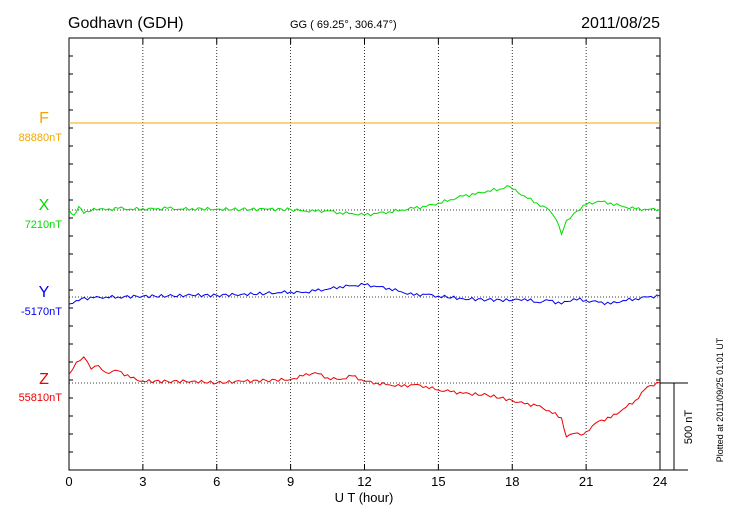 This screenshot has height=520, width=730. Describe the element at coordinates (216, 481) in the screenshot. I see `x-tick-label: 6` at that location.